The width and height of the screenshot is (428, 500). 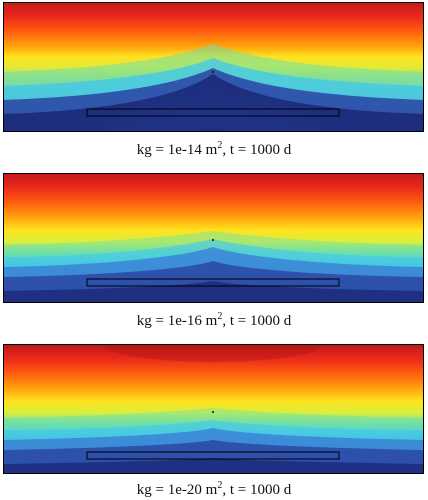 I want to click on panel-caption-3: kg = 1e-20 m2, t = 1000 d, so click(x=214, y=490).